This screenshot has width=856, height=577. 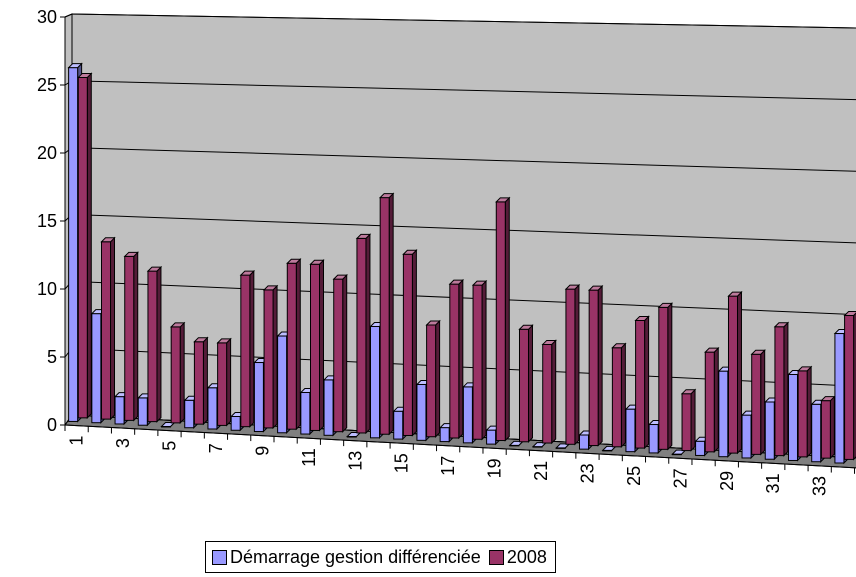 What do you see at coordinates (355, 556) in the screenshot?
I see `legend-label-series-1: Démarrage gestion différenciée` at bounding box center [355, 556].